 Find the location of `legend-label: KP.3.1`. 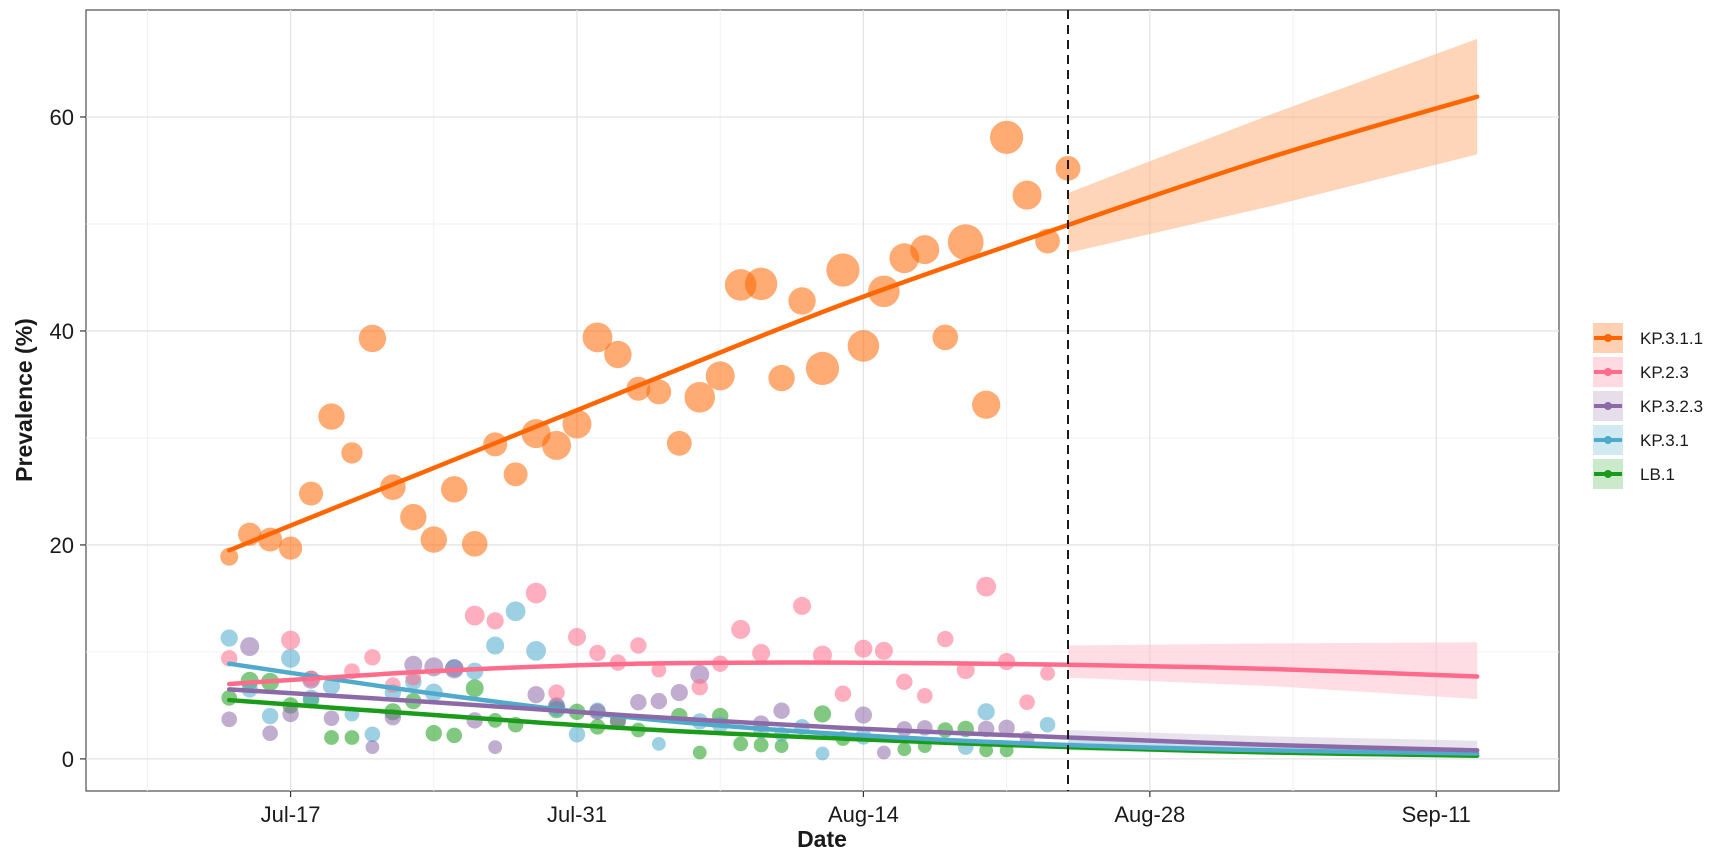

legend-label: KP.3.1 is located at coordinates (1664, 440).